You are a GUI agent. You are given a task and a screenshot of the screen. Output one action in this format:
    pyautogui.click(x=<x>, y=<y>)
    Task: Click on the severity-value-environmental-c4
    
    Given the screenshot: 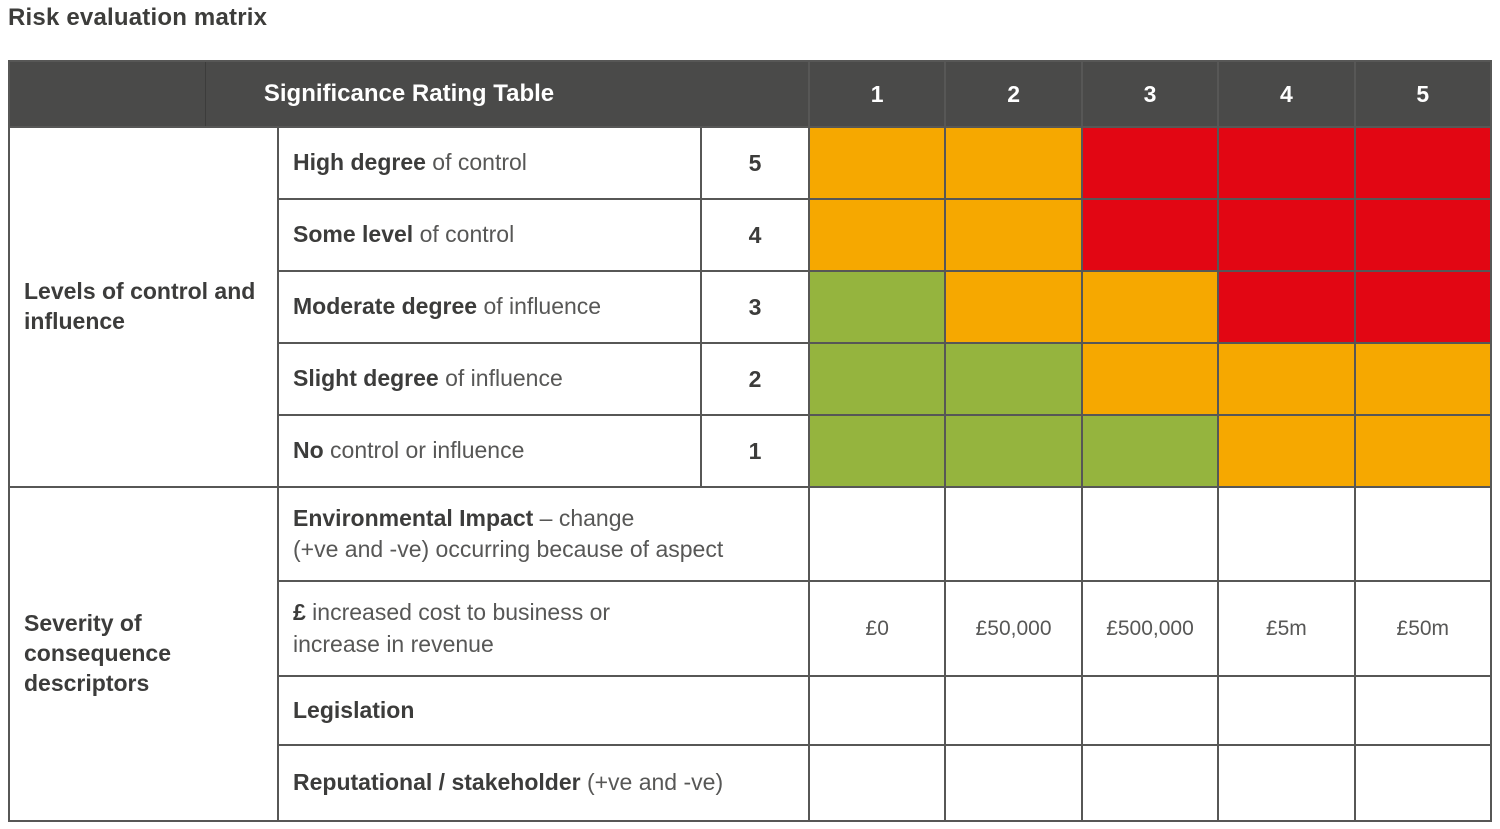 What is the action you would take?
    pyautogui.click(x=1286, y=534)
    